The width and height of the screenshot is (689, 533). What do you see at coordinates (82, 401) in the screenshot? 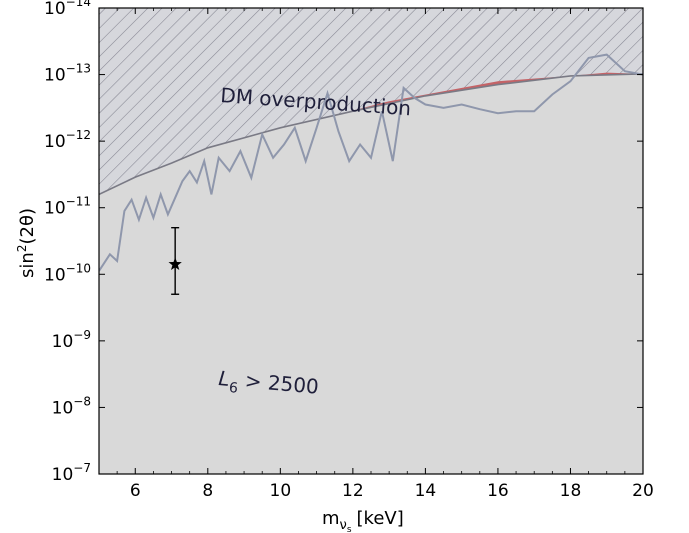
I see `y-tick-exponent: −8` at bounding box center [82, 401].